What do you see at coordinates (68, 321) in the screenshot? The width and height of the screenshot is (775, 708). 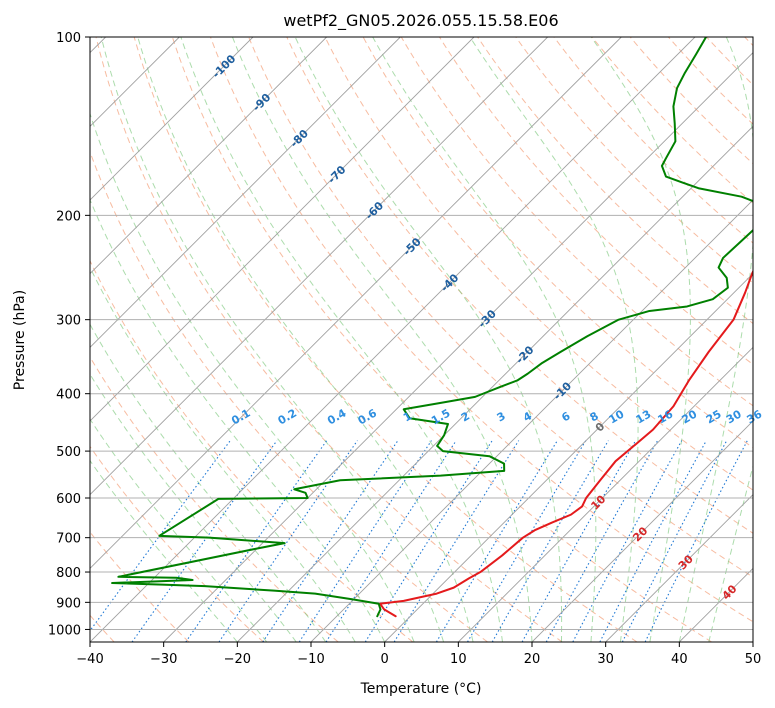 I see `y-tick-label: 300` at bounding box center [68, 321].